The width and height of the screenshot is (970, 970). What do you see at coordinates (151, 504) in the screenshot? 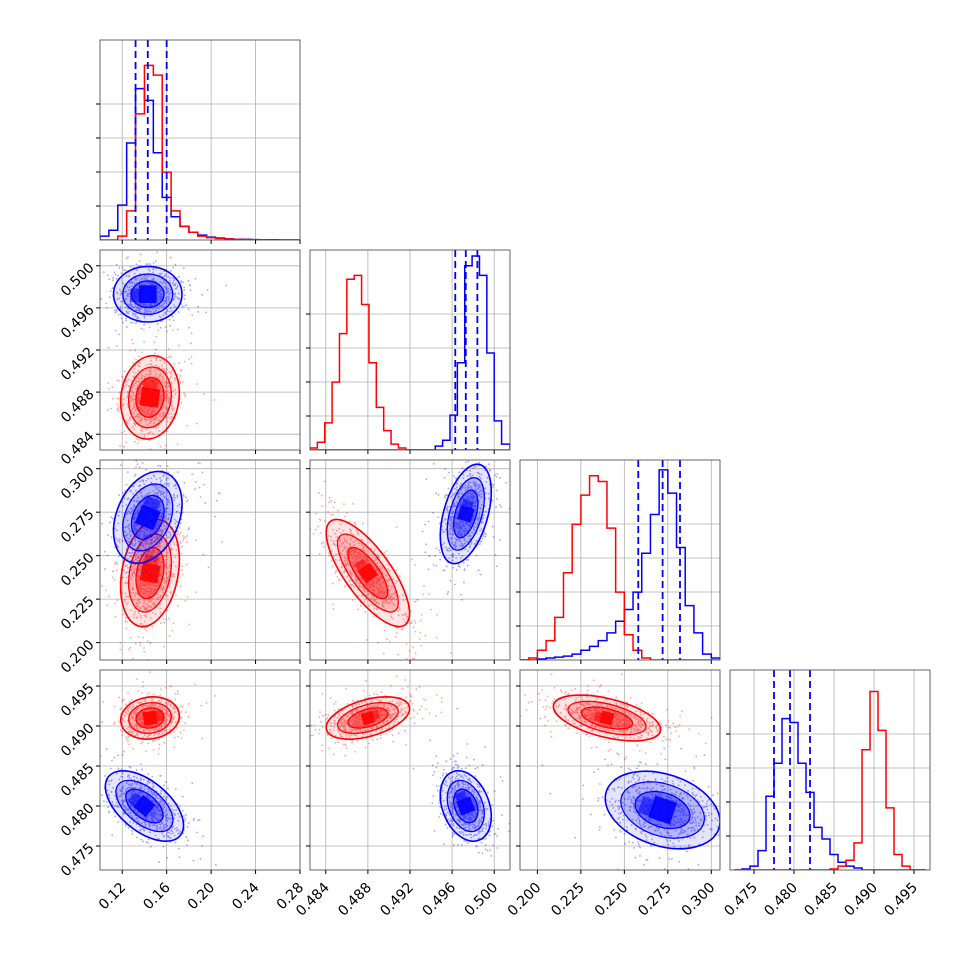
I see `density-peak` at bounding box center [151, 504].